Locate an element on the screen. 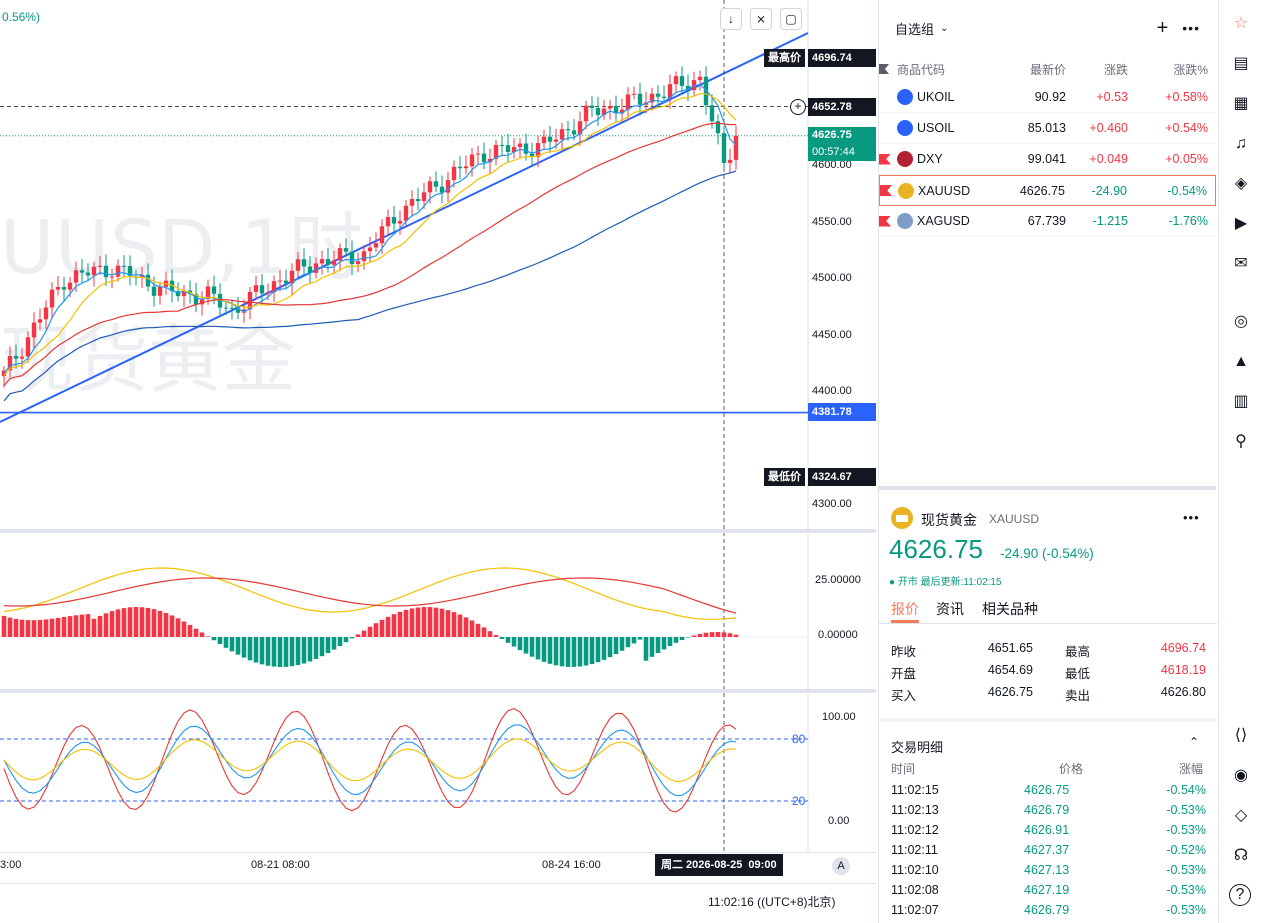  chevron-down-icon: ⌄ is located at coordinates (944, 28).